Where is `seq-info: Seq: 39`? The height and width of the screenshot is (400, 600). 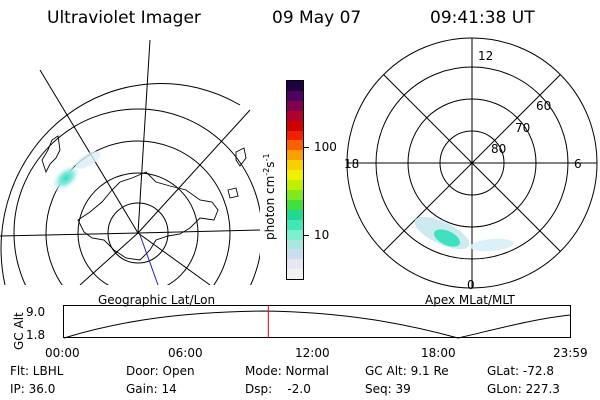
seq-info: Seq: 39 is located at coordinates (388, 389).